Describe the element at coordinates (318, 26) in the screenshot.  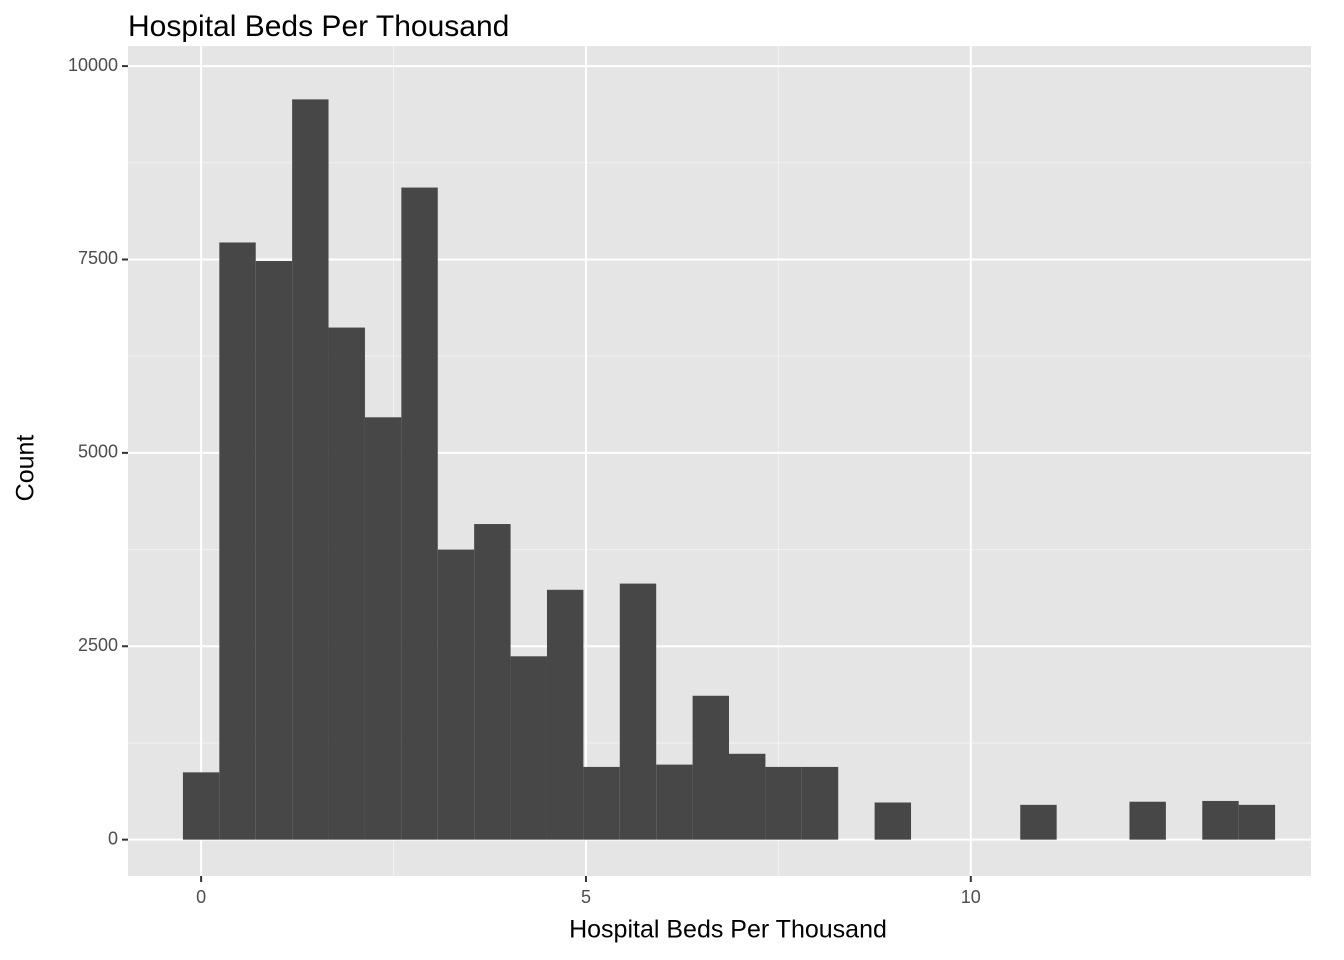
I see `chart-title: Hospital Beds Per Thousand` at that location.